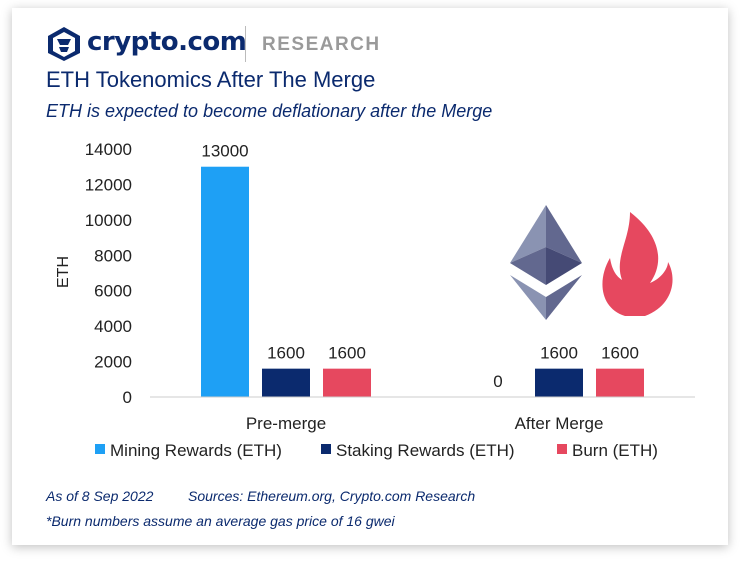 Image resolution: width=750 pixels, height=565 pixels. I want to click on y-tick-label: 0, so click(127, 397).